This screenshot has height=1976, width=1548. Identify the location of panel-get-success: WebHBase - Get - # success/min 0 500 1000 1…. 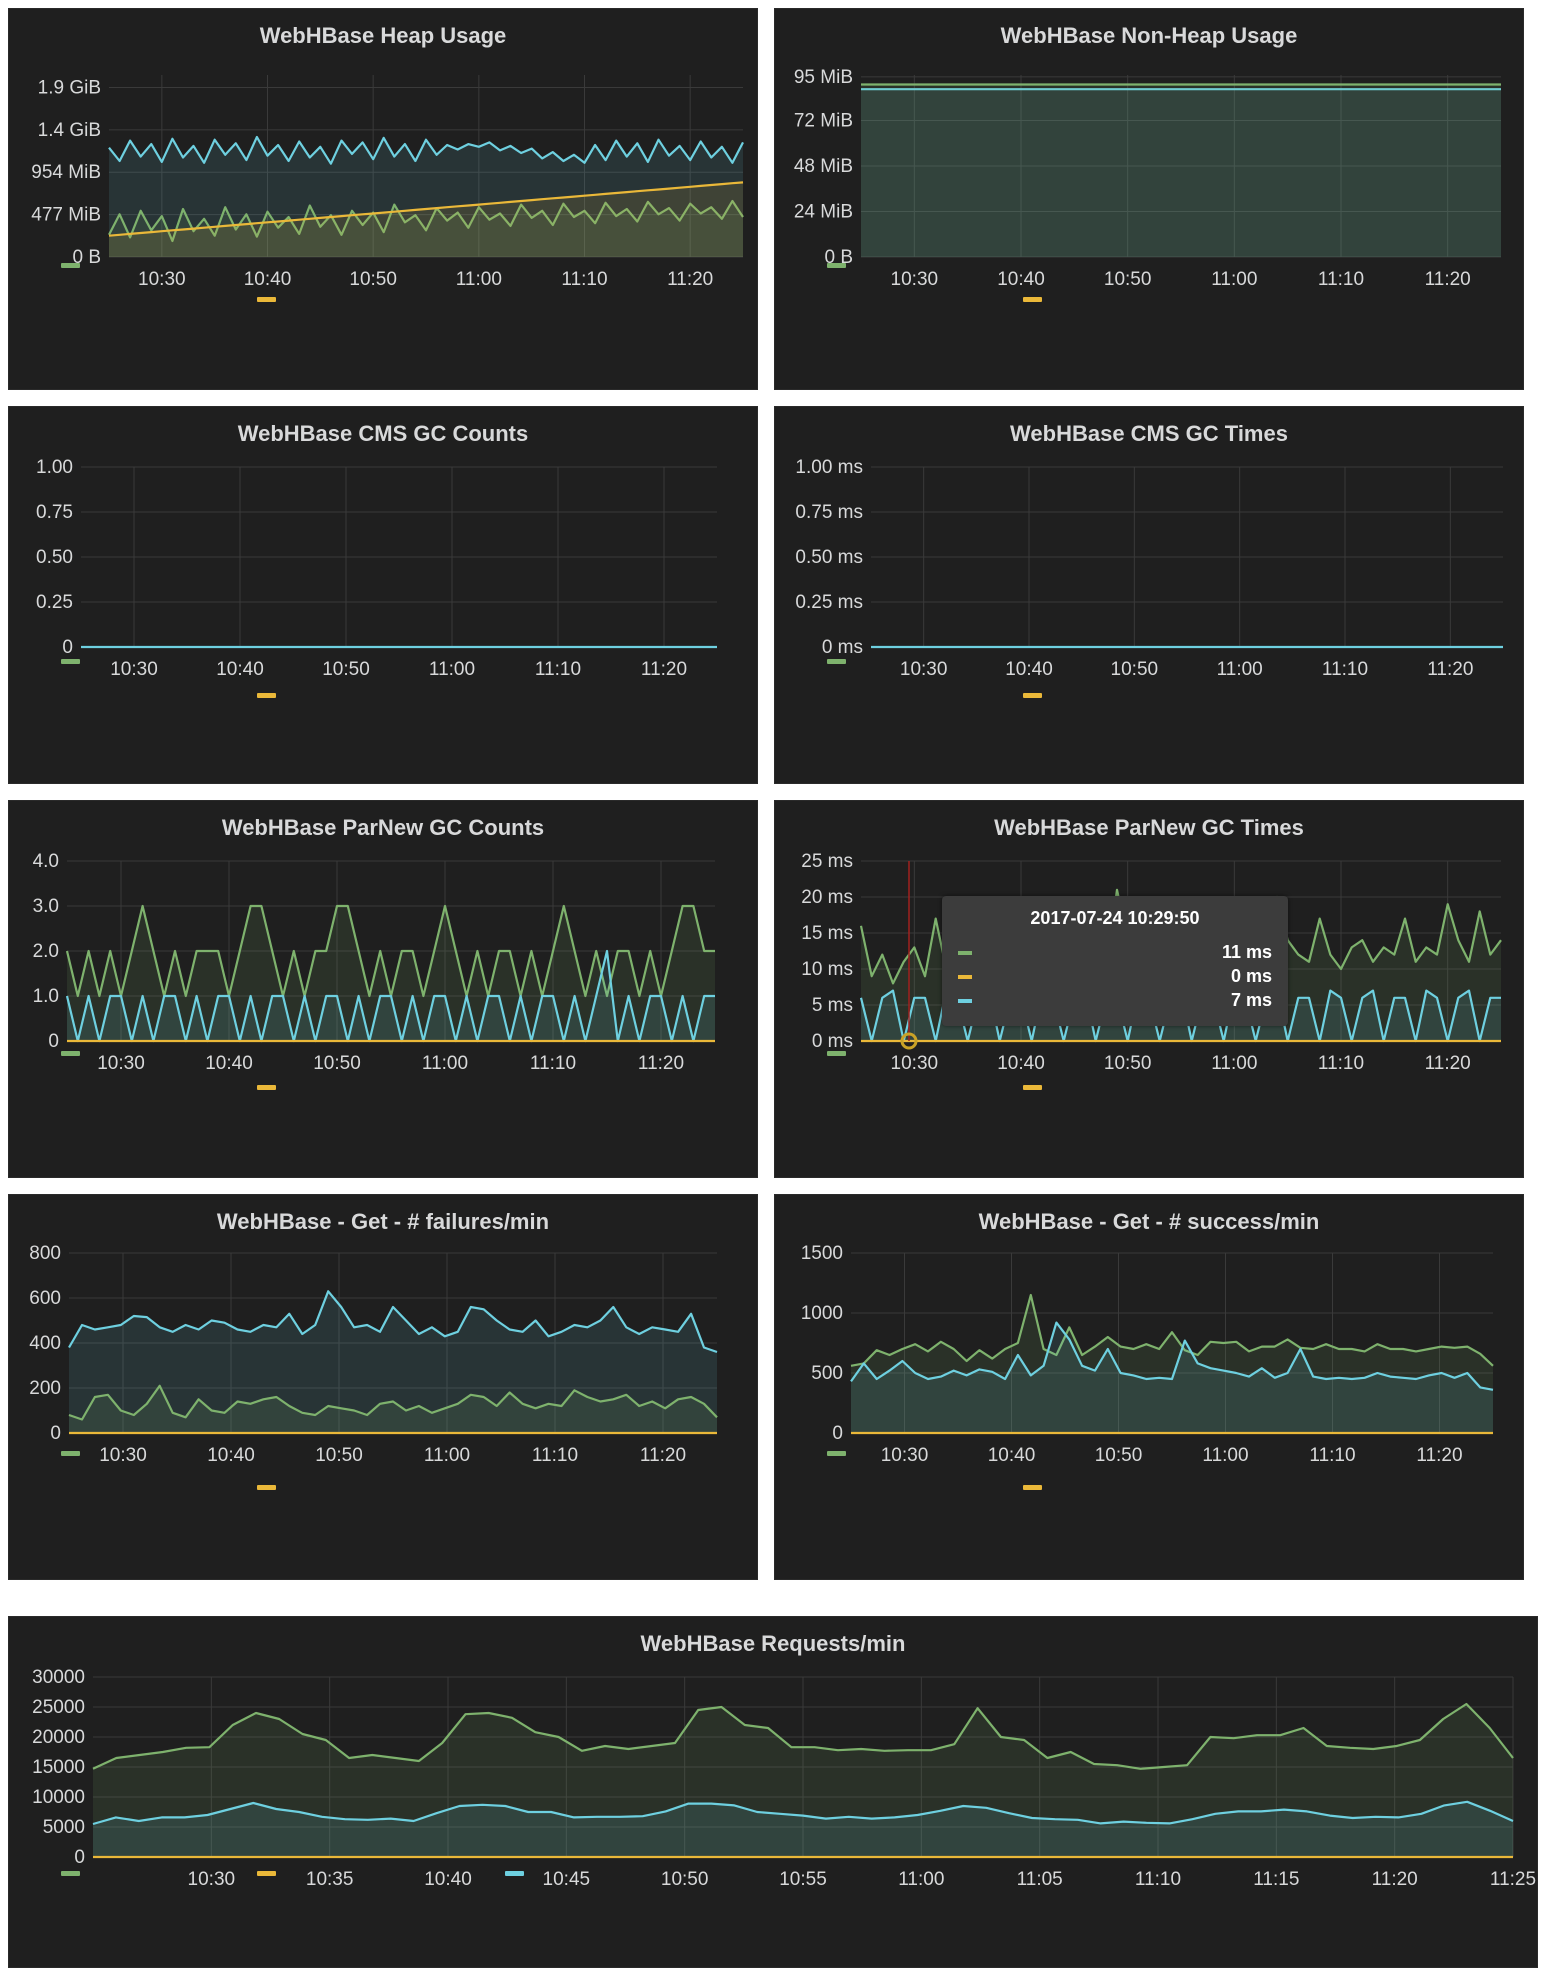
(1149, 1387).